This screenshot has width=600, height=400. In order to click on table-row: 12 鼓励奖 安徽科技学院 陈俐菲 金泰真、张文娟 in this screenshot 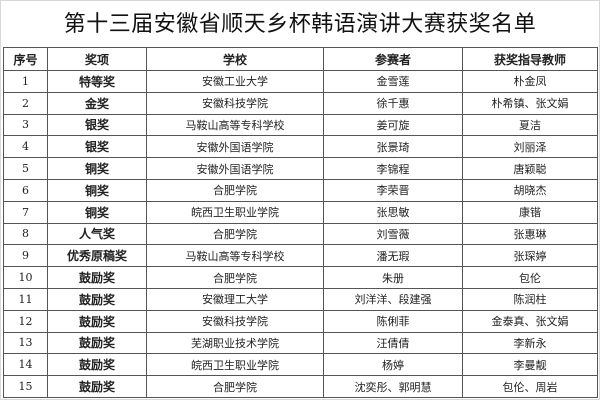, I will do `click(300, 321)`.